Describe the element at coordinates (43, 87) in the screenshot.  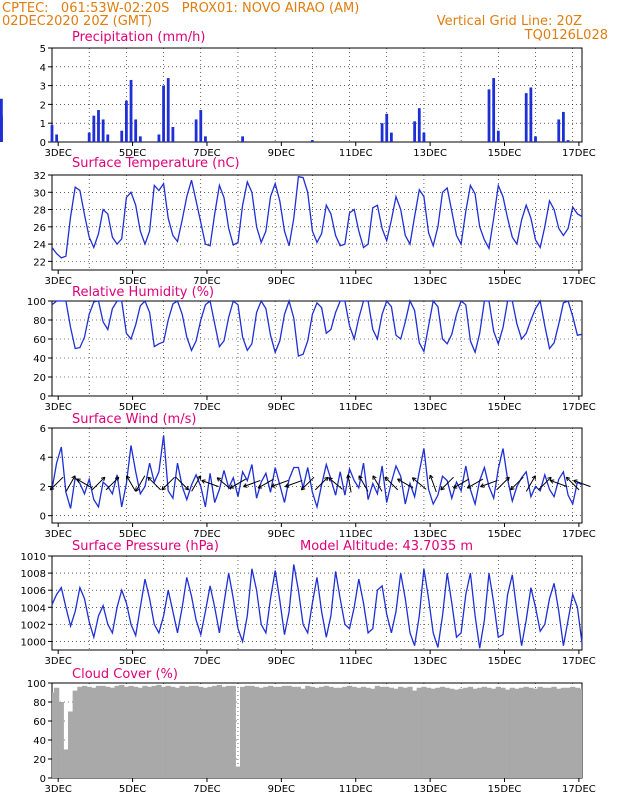
I see `y-tick-label: 3` at that location.